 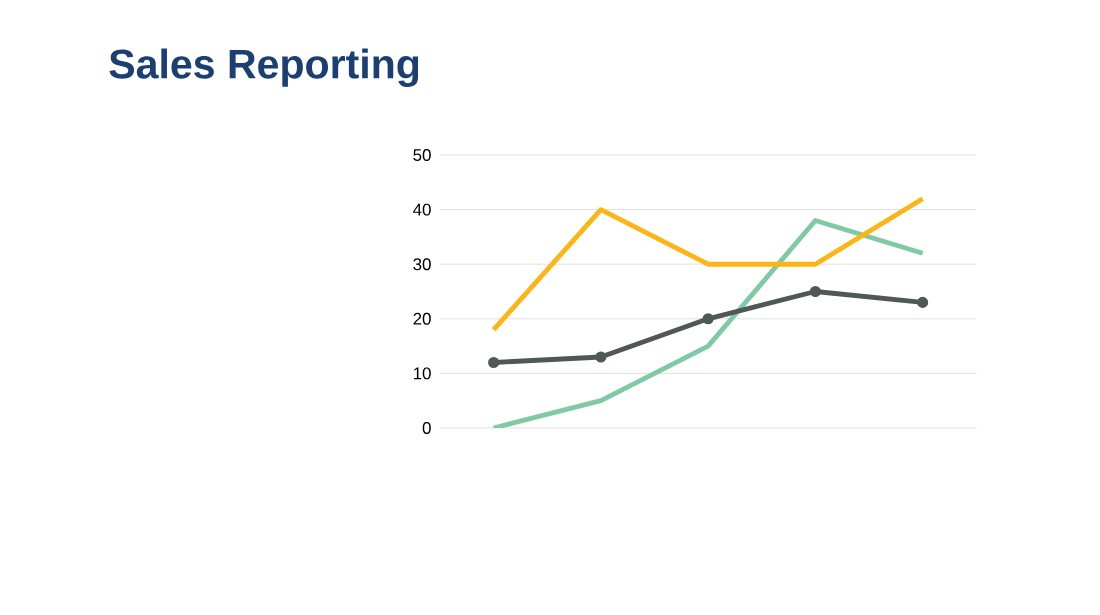 What do you see at coordinates (422, 373) in the screenshot?
I see `y-tick-label: 10` at bounding box center [422, 373].